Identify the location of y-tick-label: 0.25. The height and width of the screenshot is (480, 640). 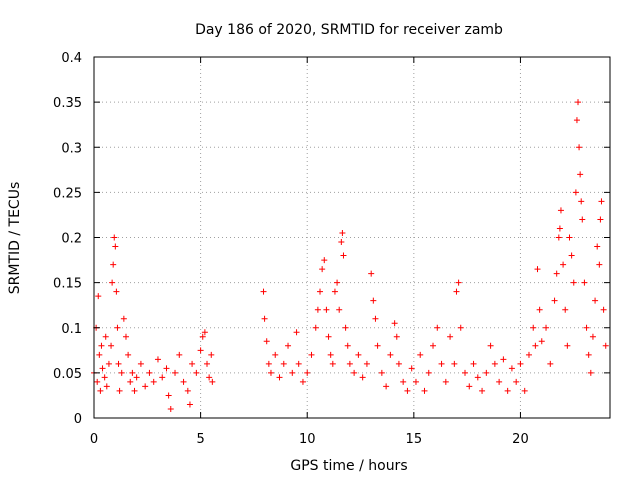
(67, 193).